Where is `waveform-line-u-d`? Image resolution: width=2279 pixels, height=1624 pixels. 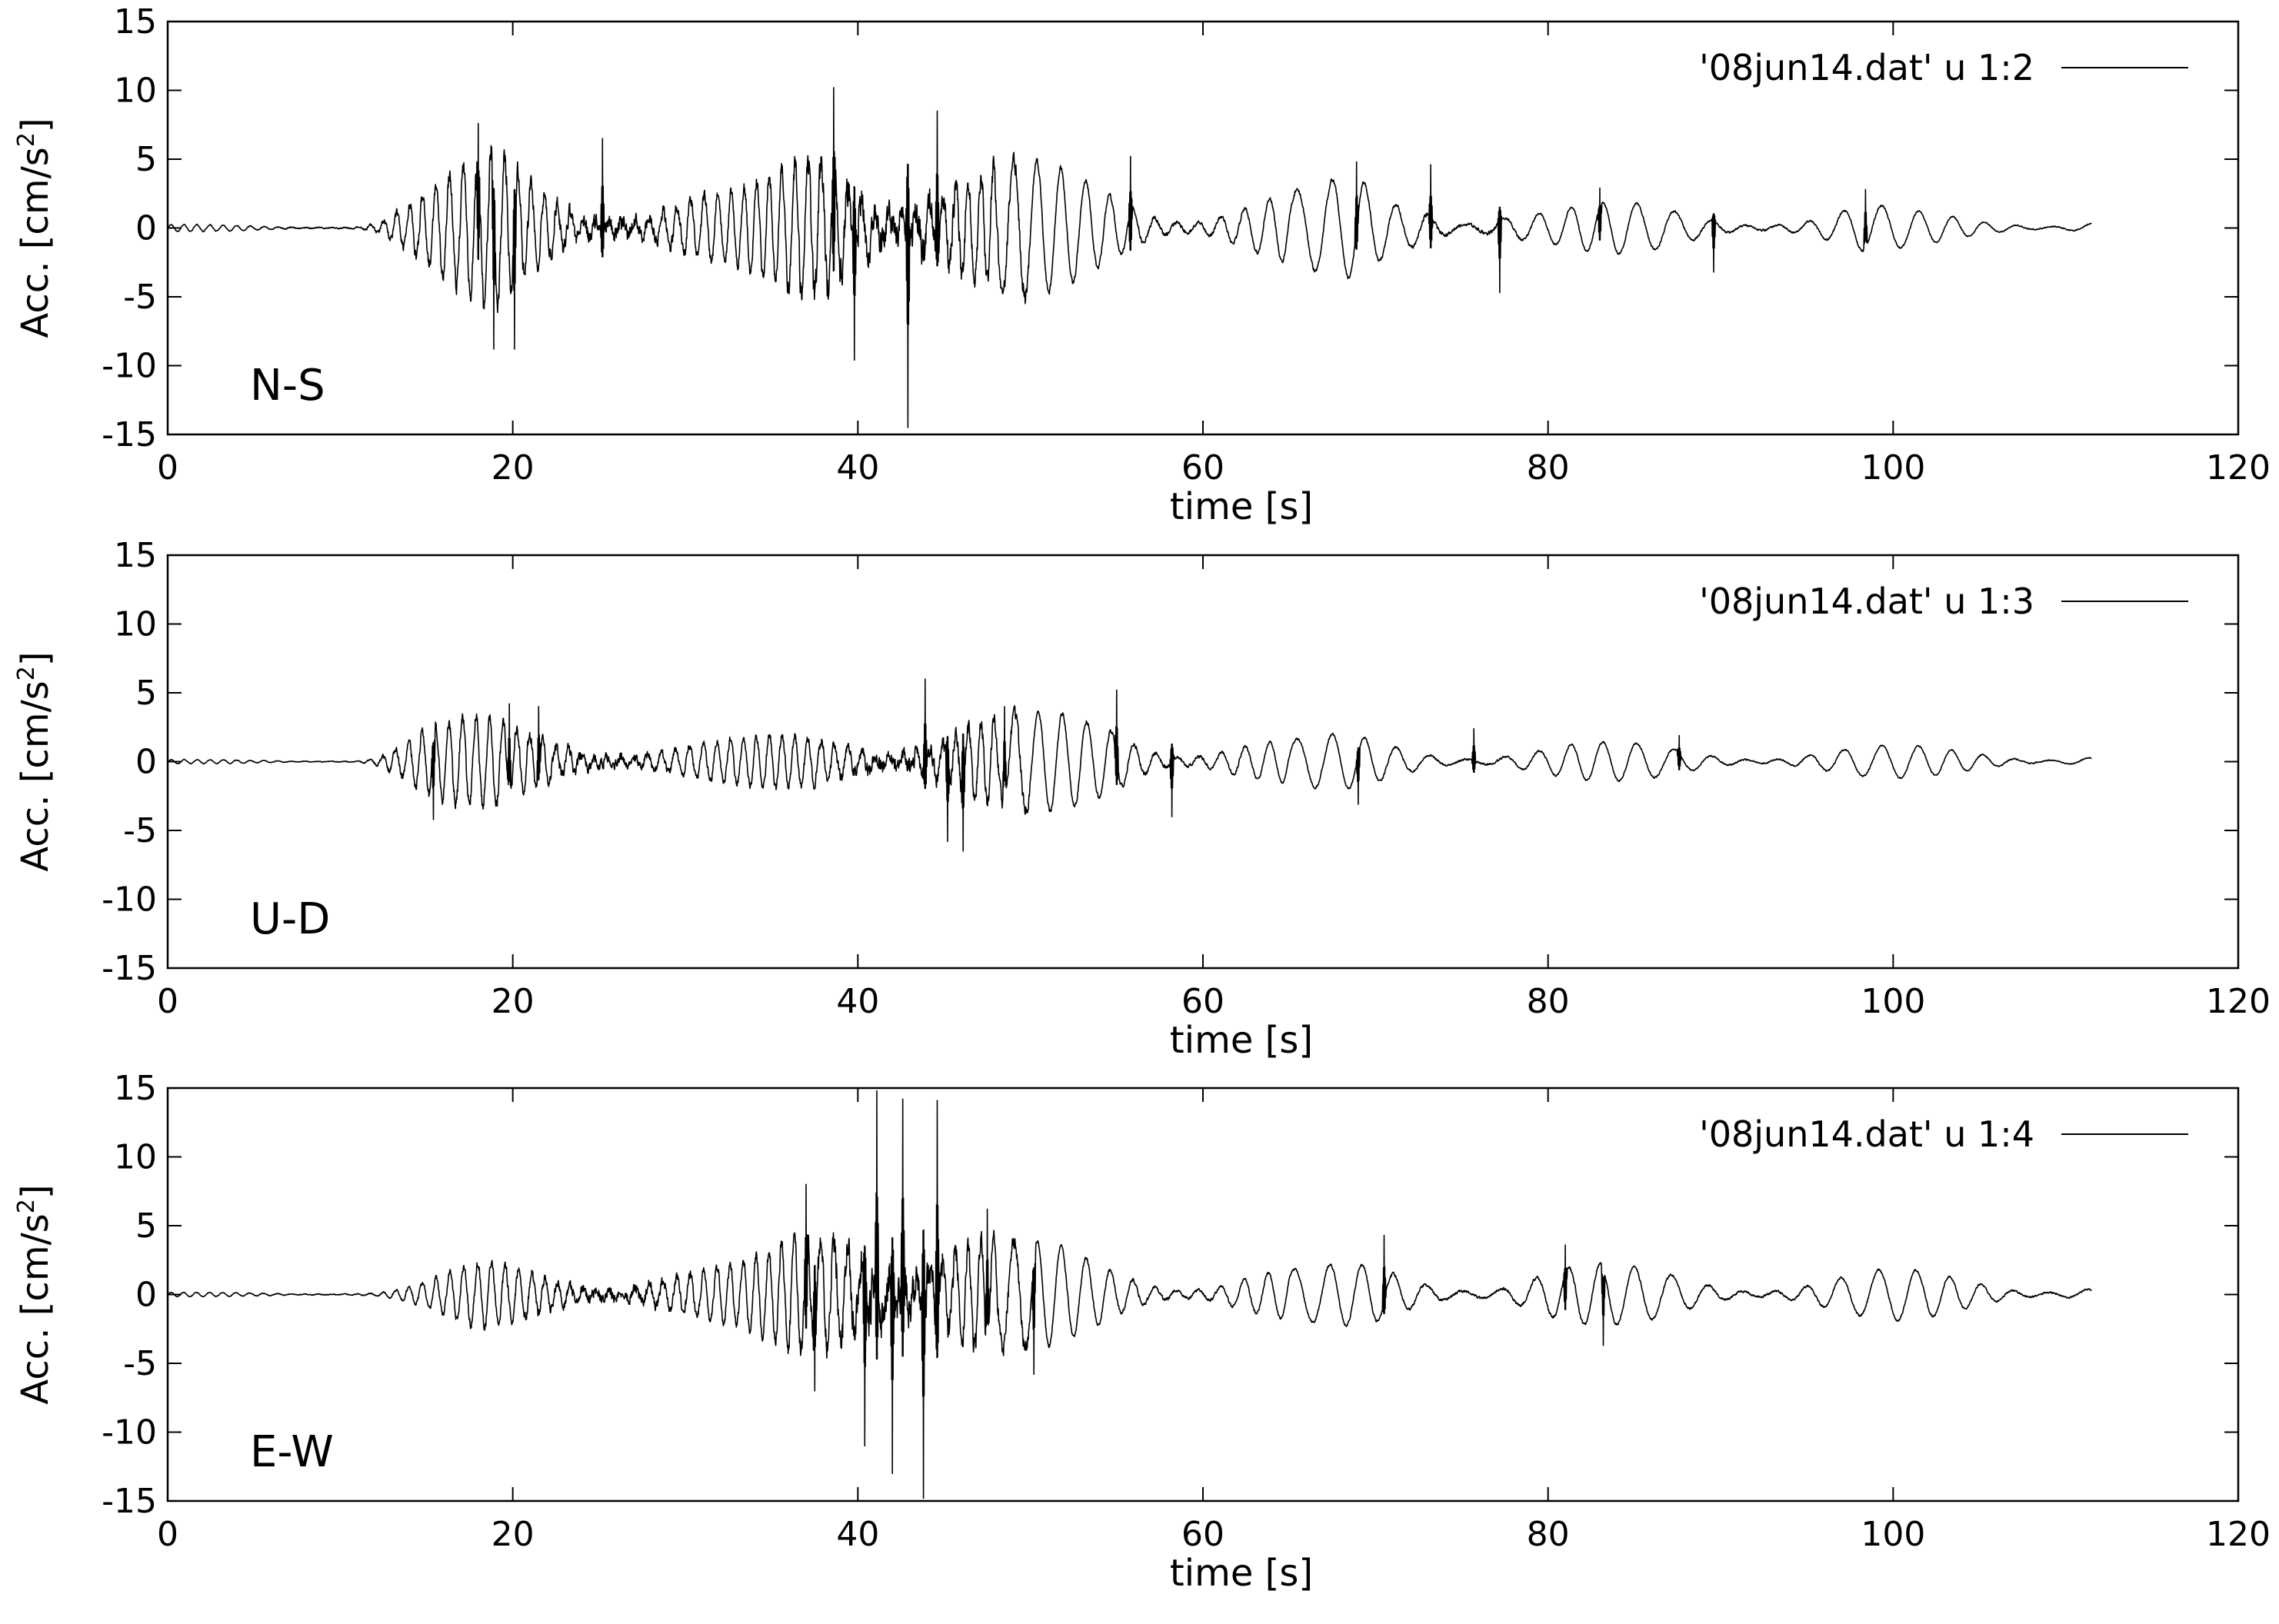
waveform-line-u-d is located at coordinates (1129, 765).